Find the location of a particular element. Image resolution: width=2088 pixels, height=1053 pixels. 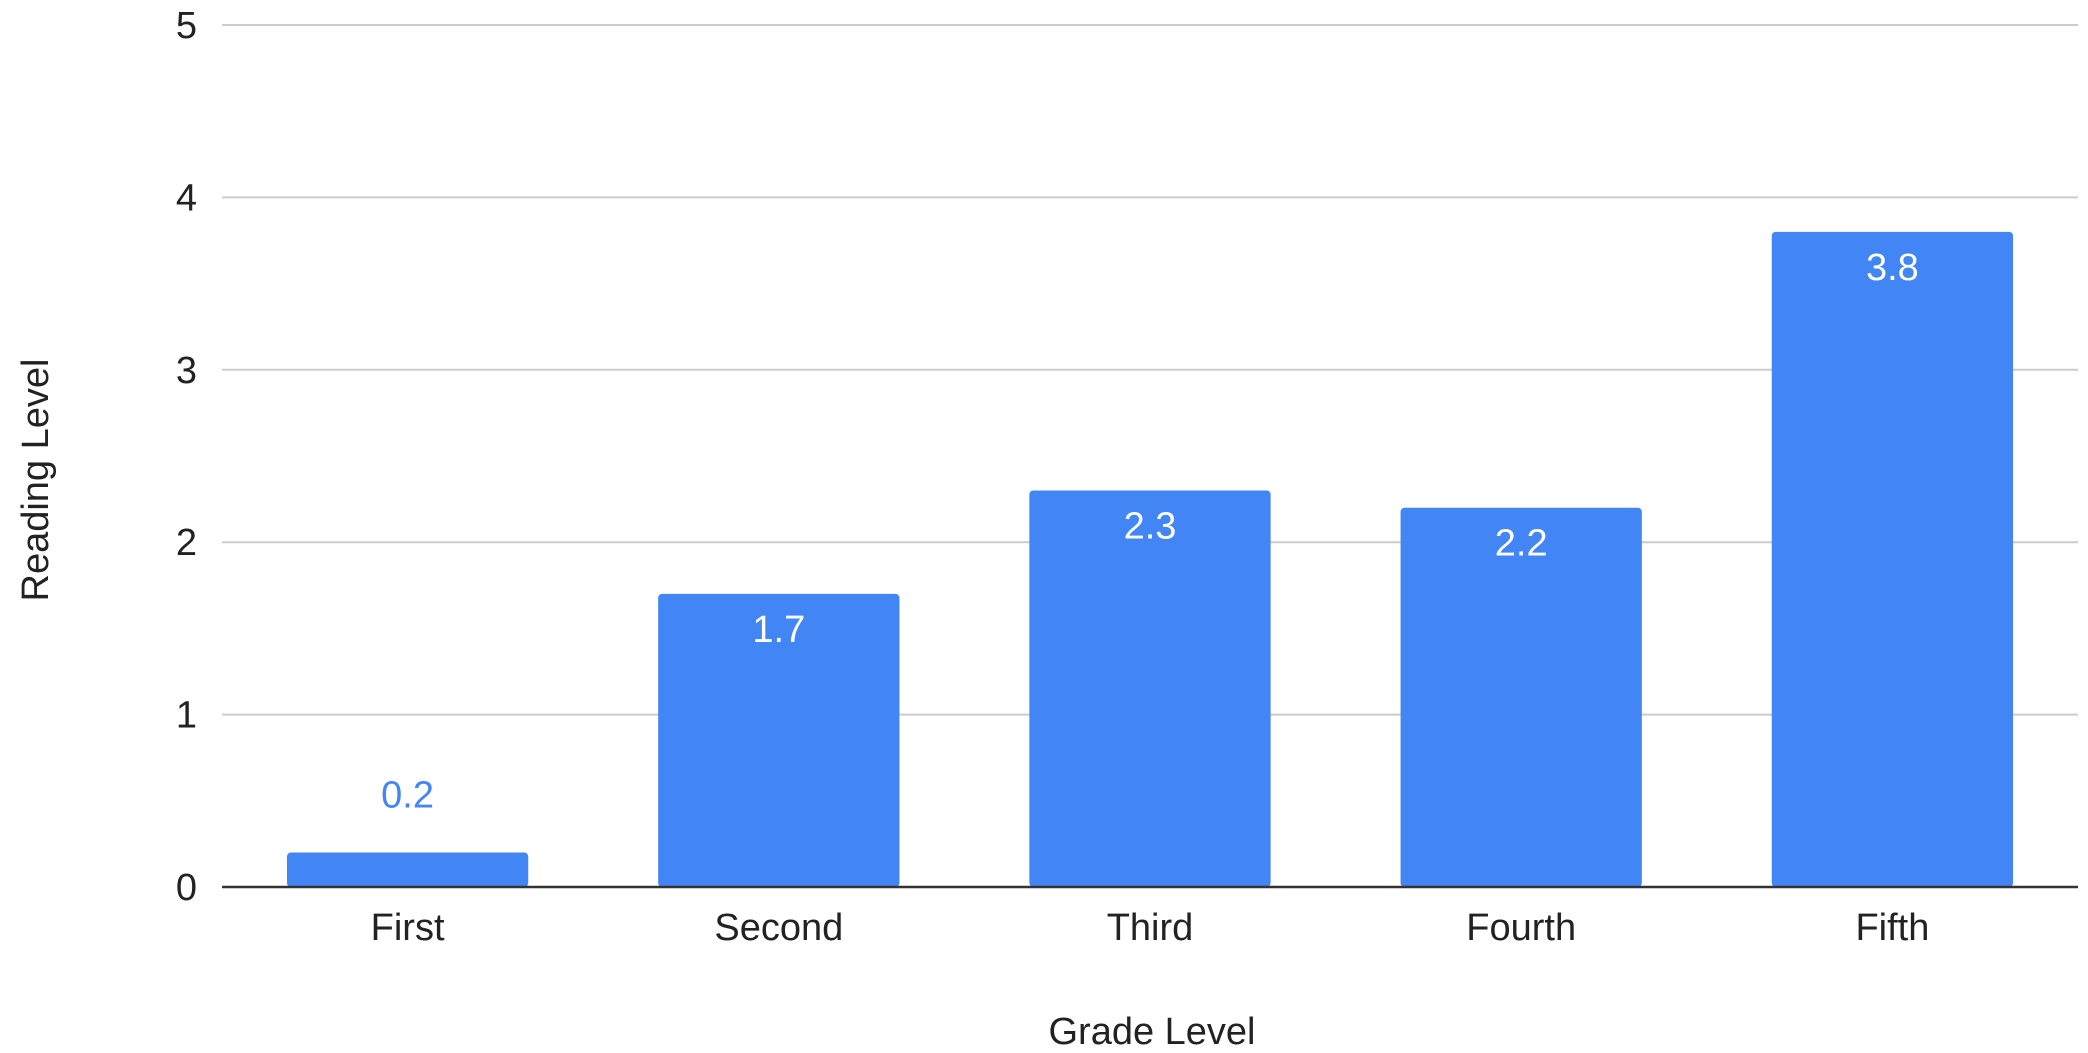

y-tick-label: 0 is located at coordinates (186, 888).